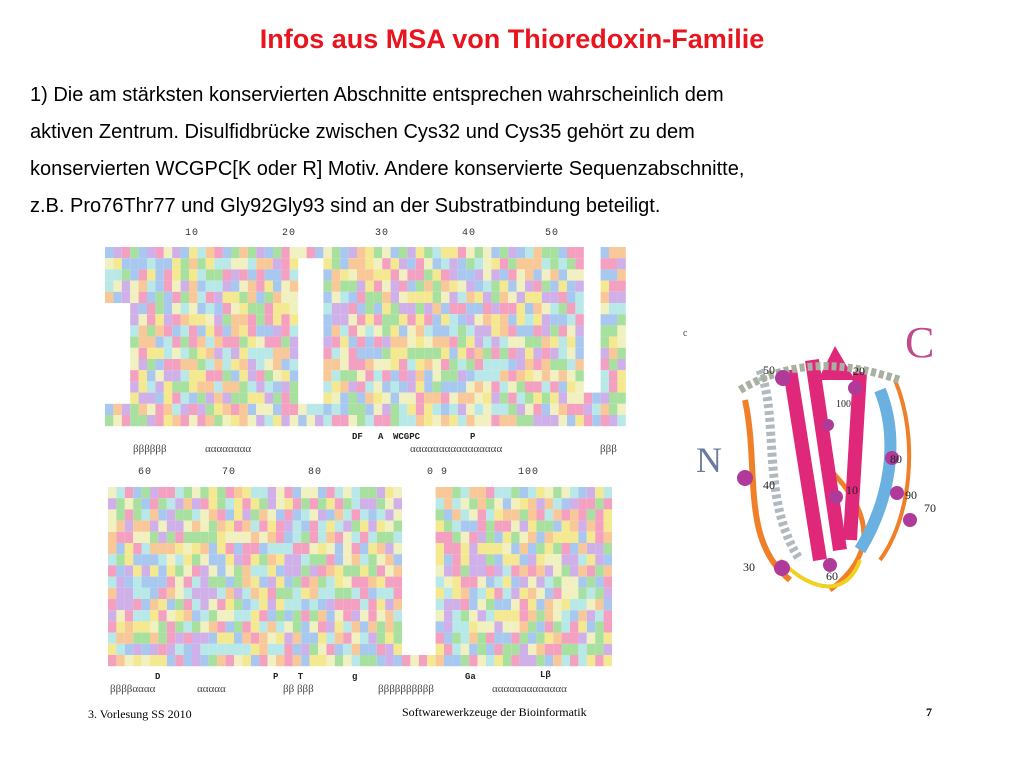 This screenshot has height=768, width=1024. What do you see at coordinates (211, 689) in the screenshot?
I see `ss-label: ααααα` at bounding box center [211, 689].